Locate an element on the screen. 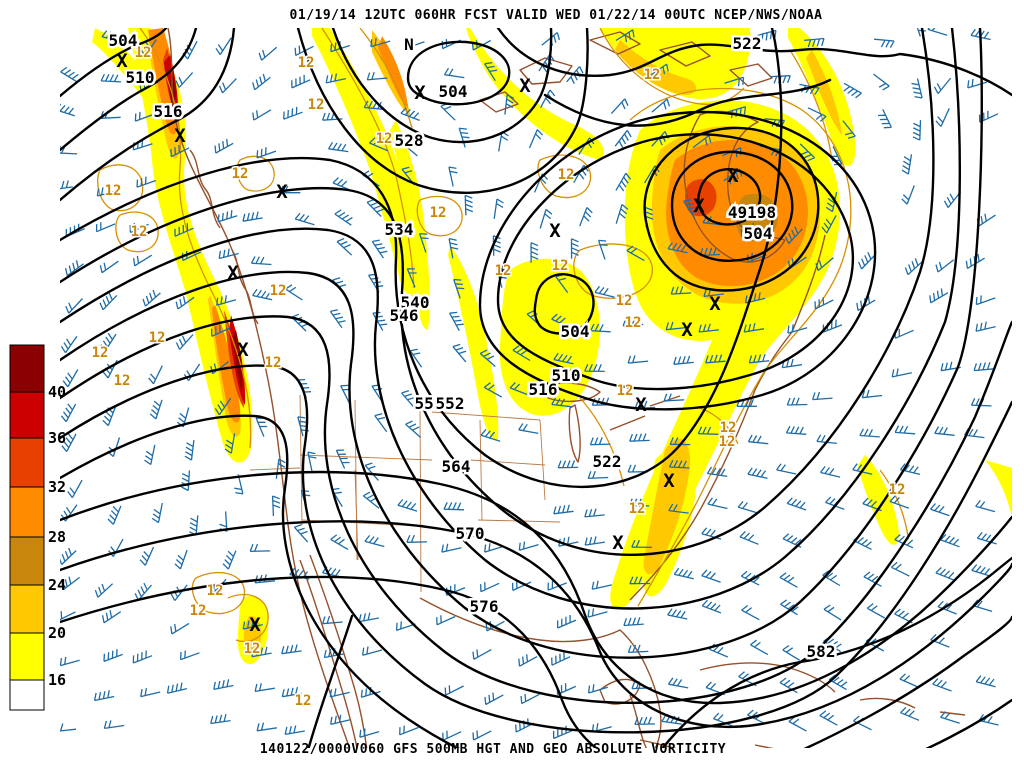 Image resolution: width=1024 pixels, height=768 pixels. colorbar-segment is located at coordinates (27, 368).